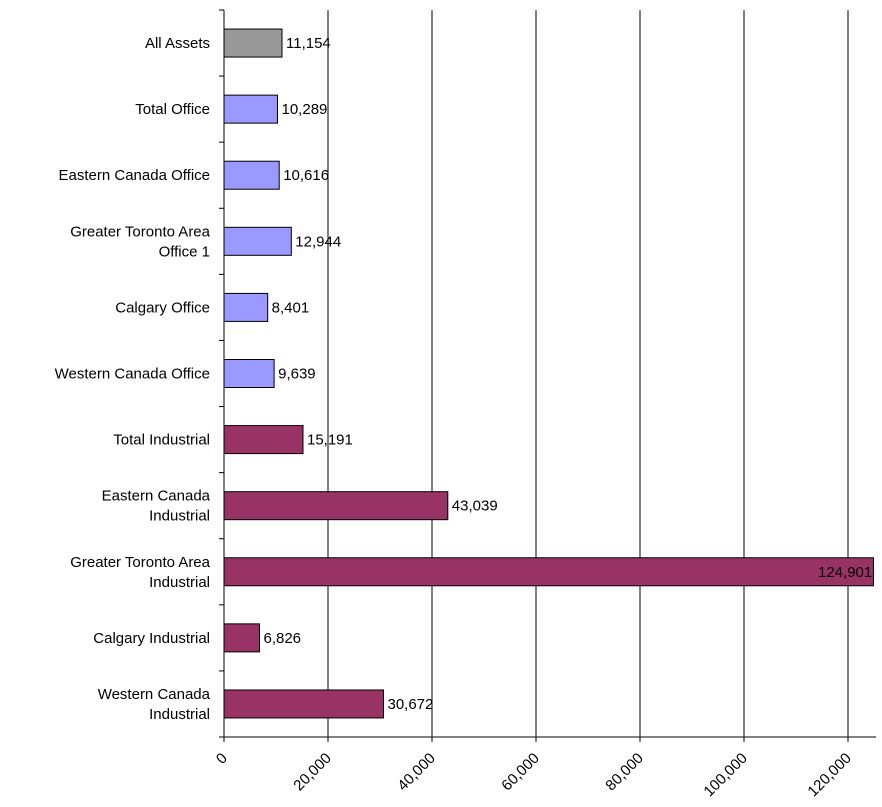 The width and height of the screenshot is (882, 807). What do you see at coordinates (151, 638) in the screenshot?
I see `category-label: Calgary Industrial` at bounding box center [151, 638].